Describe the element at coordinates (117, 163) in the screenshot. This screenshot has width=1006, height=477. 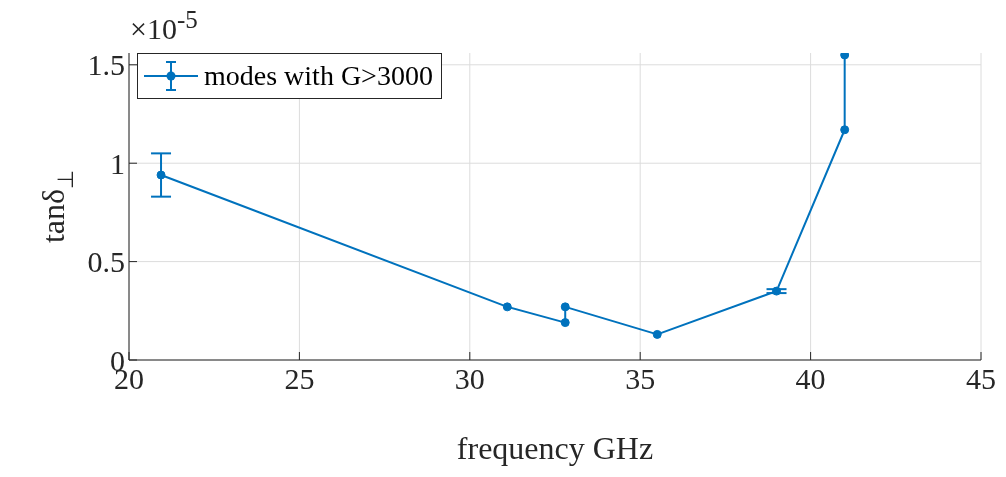
I see `y-tick-label: 1` at that location.